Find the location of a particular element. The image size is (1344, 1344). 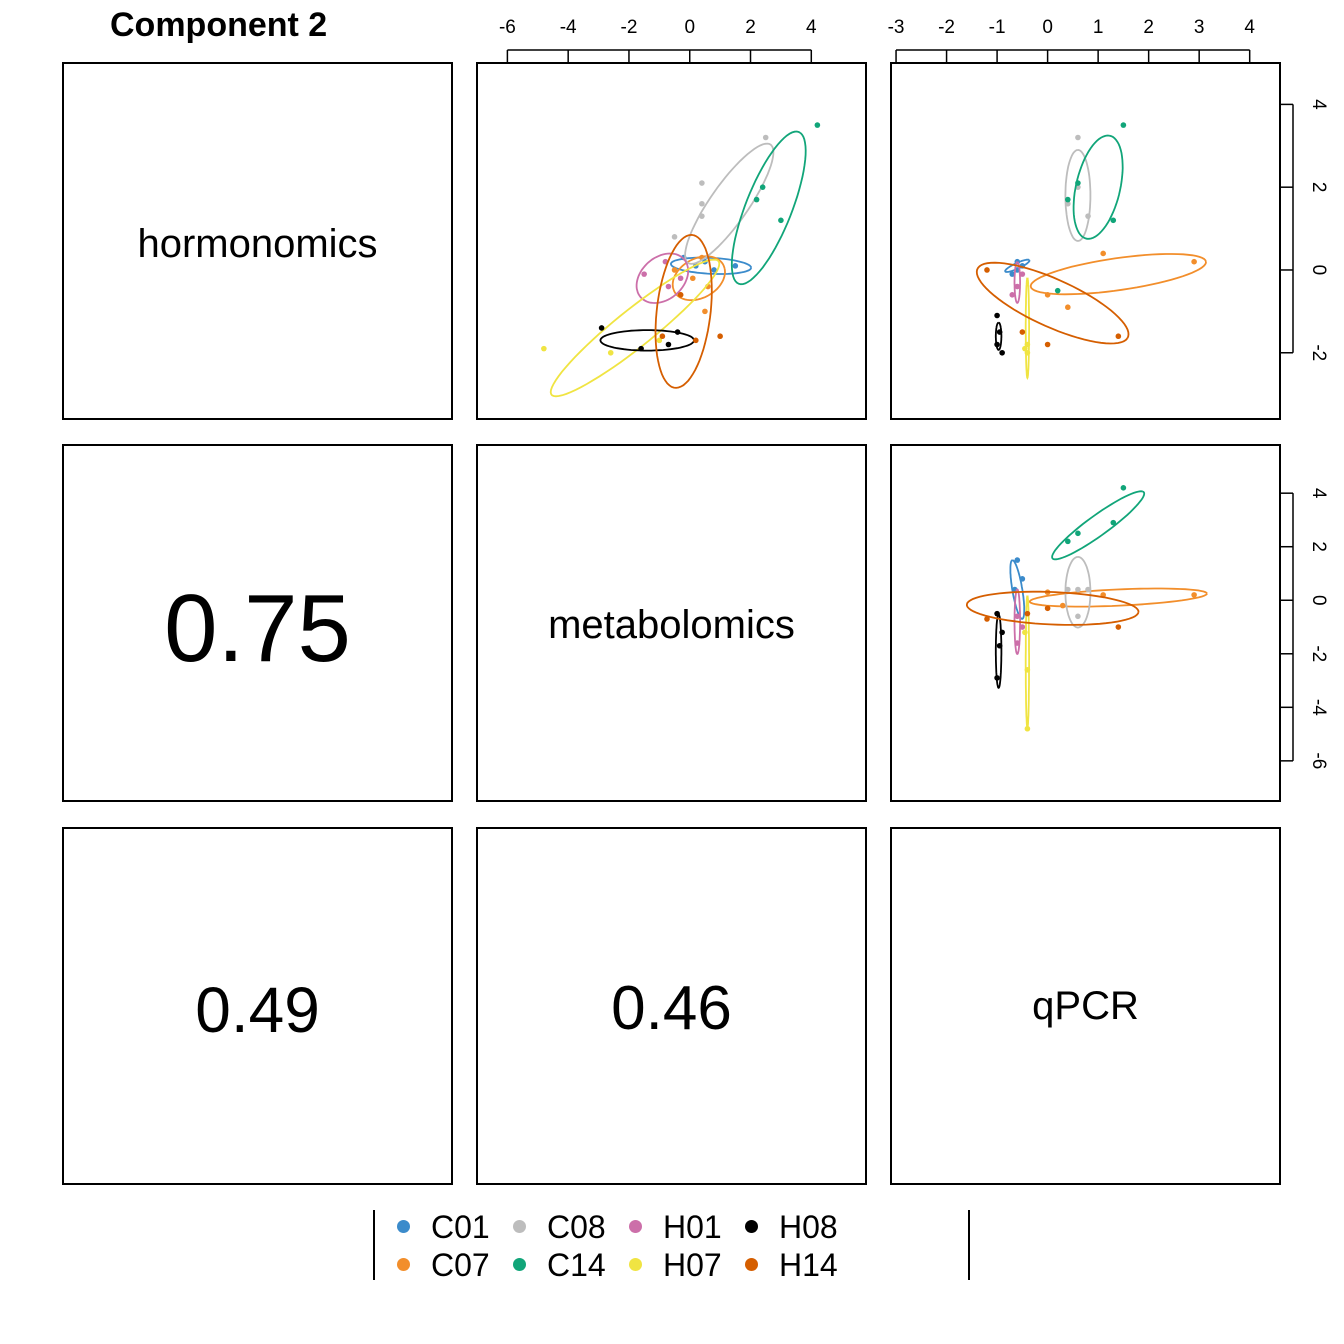

ellipse-H08 is located at coordinates (998, 336).